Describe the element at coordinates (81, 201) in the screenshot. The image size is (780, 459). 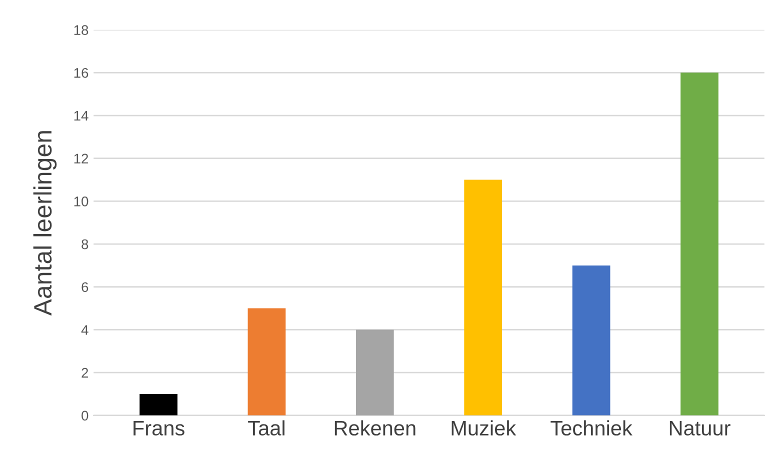
I see `y-tick-label: 10` at that location.